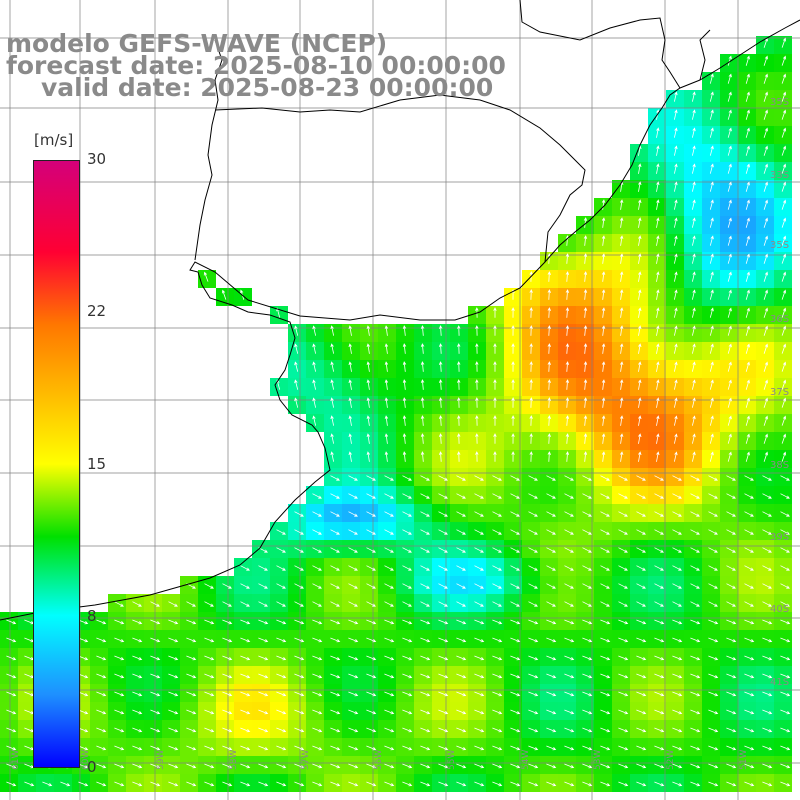 The width and height of the screenshot is (800, 800). Describe the element at coordinates (779, 609) in the screenshot. I see `latitude-label: 40S` at that location.